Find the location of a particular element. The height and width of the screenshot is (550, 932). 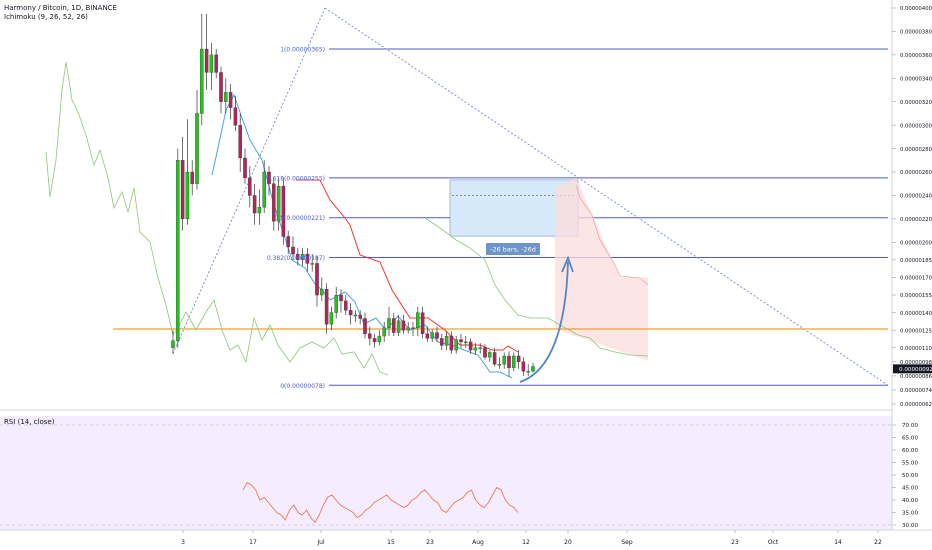

price-tick-label: 0.00000260 is located at coordinates (916, 173).